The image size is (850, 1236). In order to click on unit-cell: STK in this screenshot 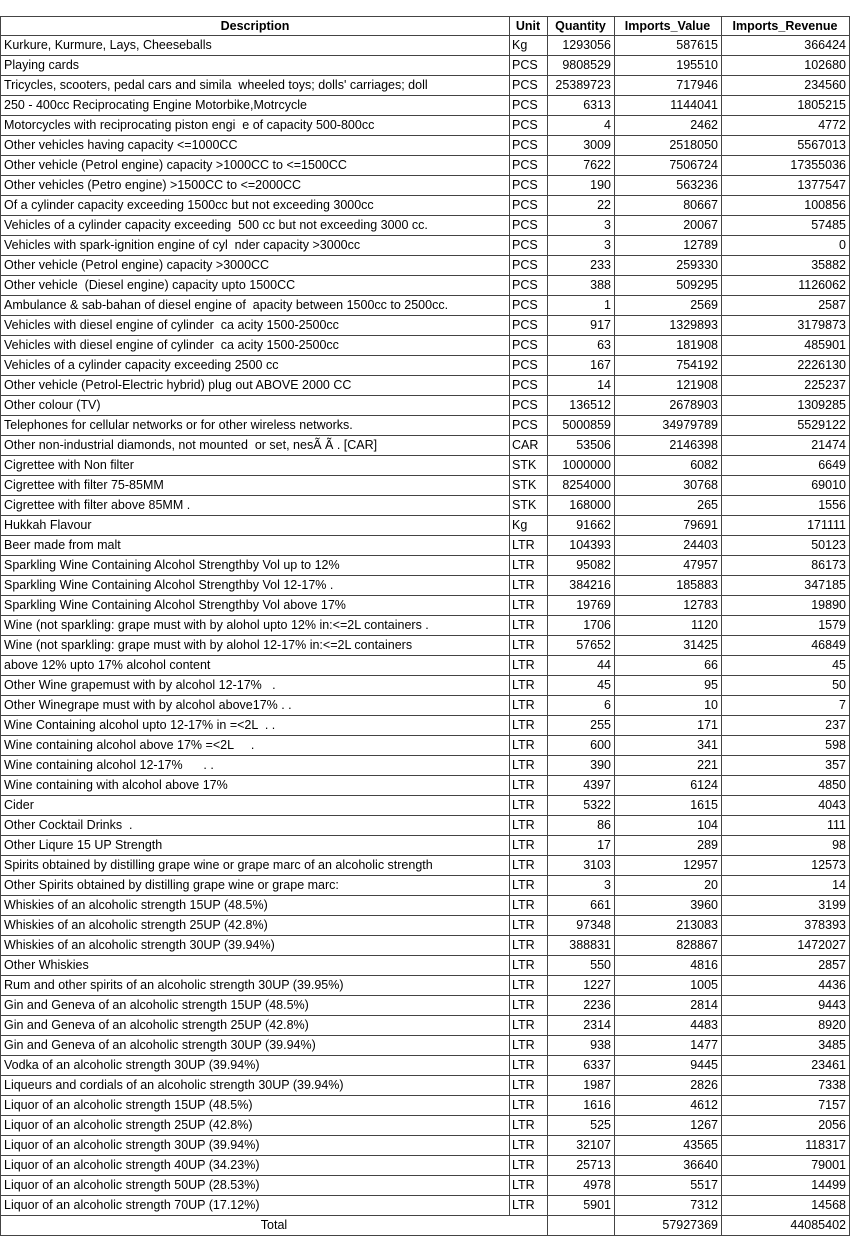, I will do `click(528, 506)`.